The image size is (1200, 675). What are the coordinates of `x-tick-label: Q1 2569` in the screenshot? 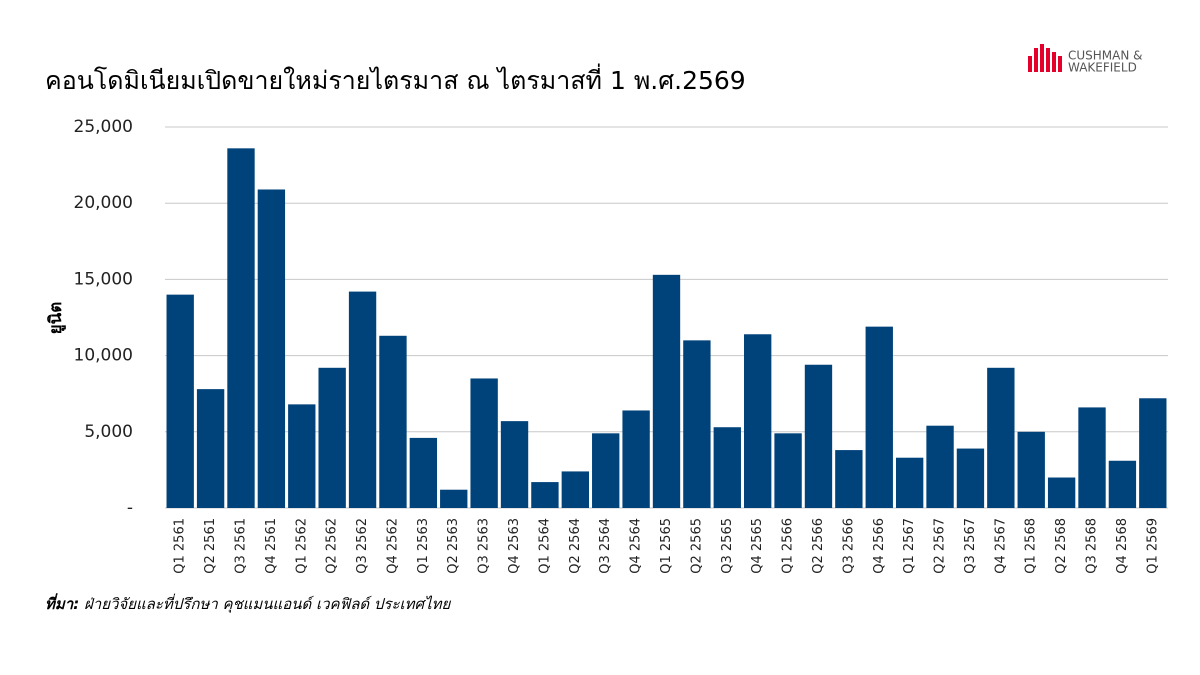 It's located at (1152, 546).